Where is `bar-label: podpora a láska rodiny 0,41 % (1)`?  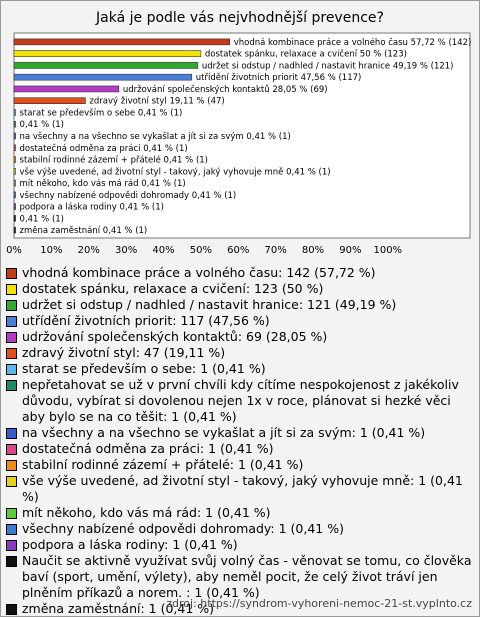
bar-label: podpora a láska rodiny 0,41 % (1) is located at coordinates (92, 207).